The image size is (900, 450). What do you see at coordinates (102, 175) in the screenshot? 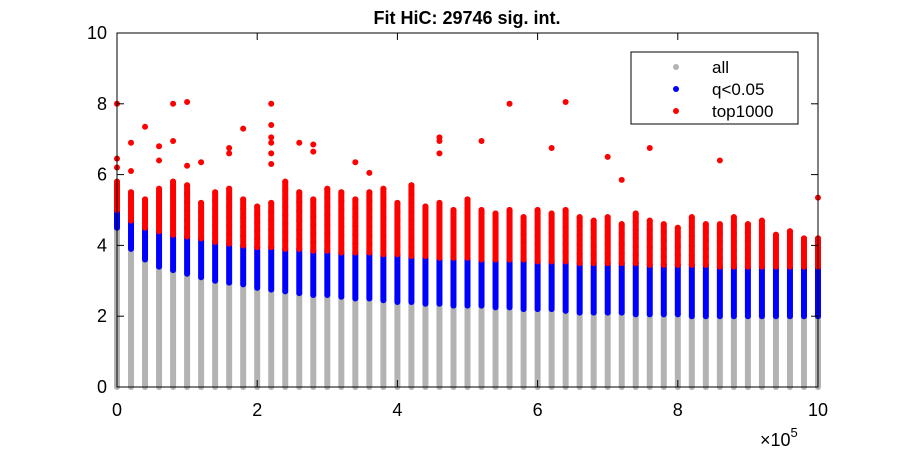
I see `y-tick-label: 6` at bounding box center [102, 175].